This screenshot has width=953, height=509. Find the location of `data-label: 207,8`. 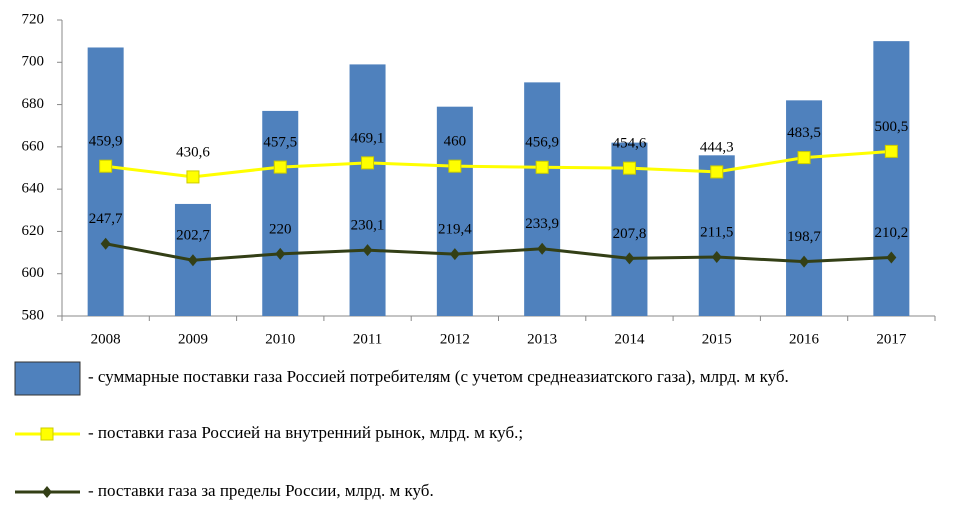

data-label: 207,8 is located at coordinates (630, 234).